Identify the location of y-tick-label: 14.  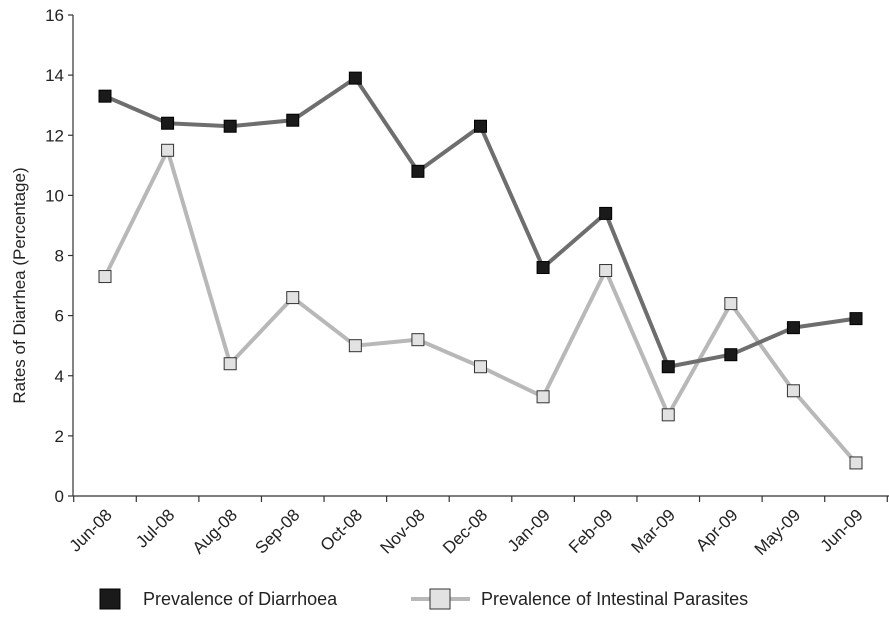
(54, 75).